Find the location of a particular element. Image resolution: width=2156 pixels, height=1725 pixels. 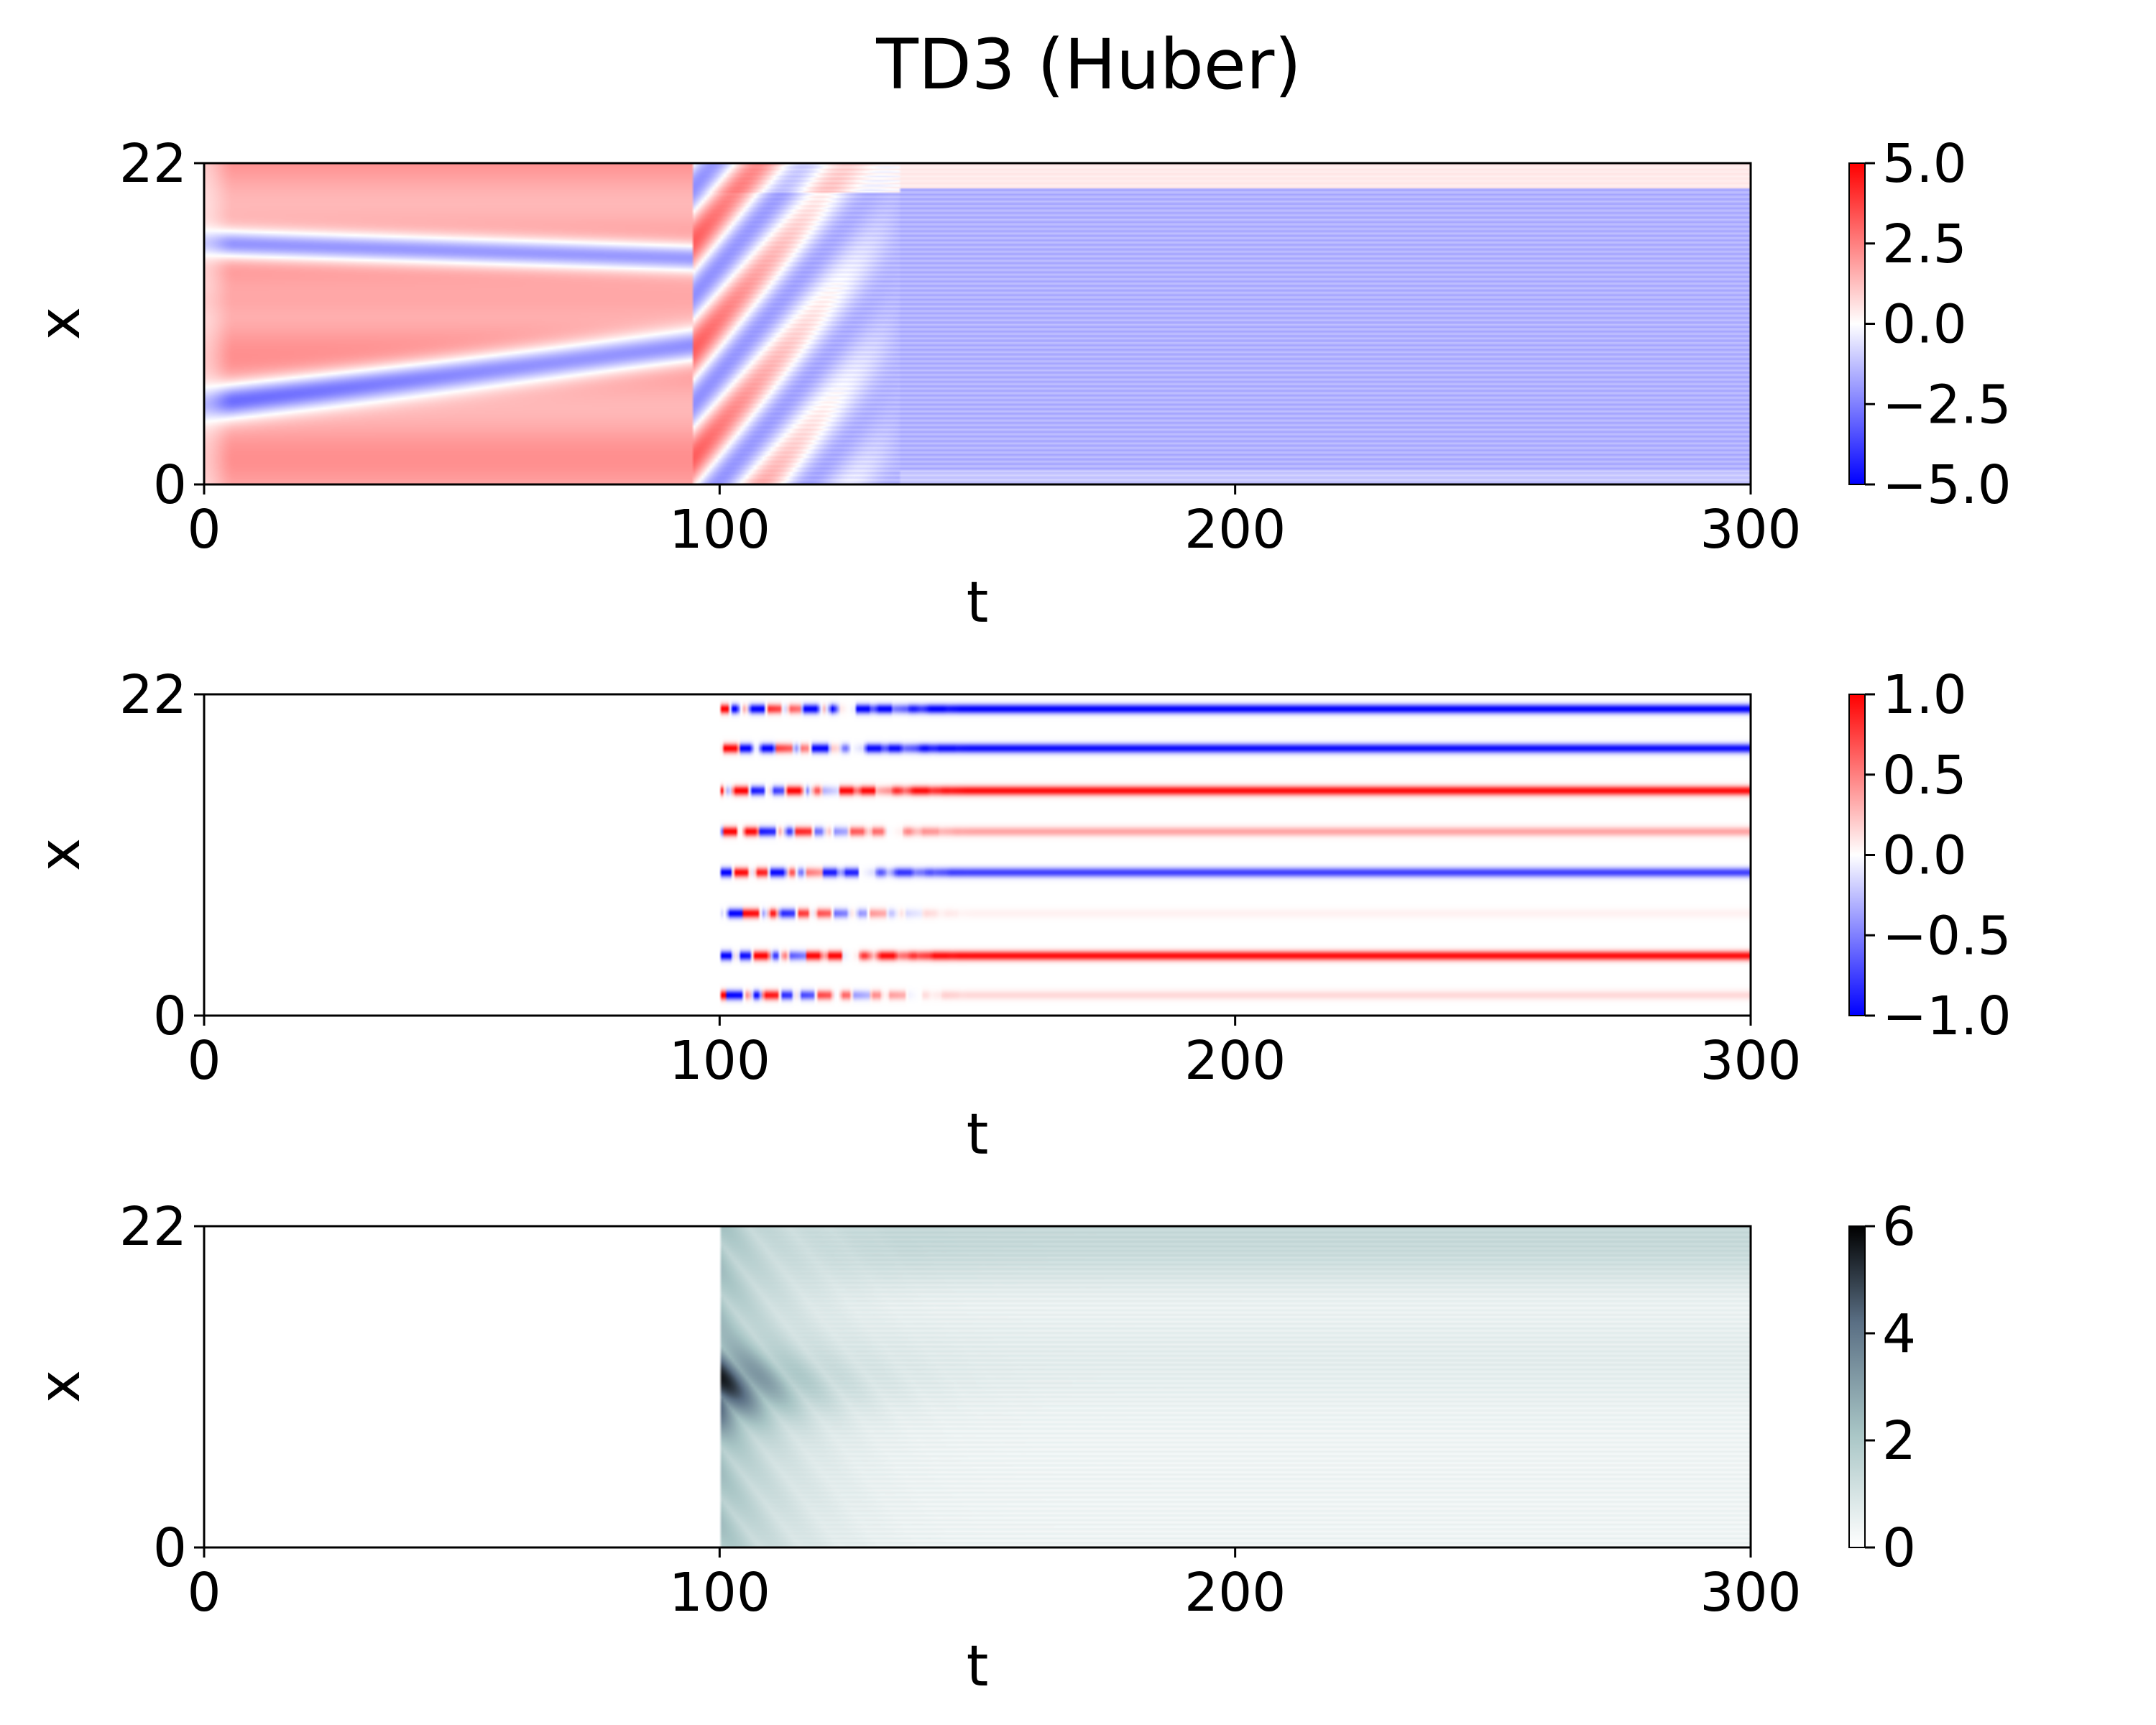

colorbar-tick-label: −1.0 is located at coordinates (1947, 1016).